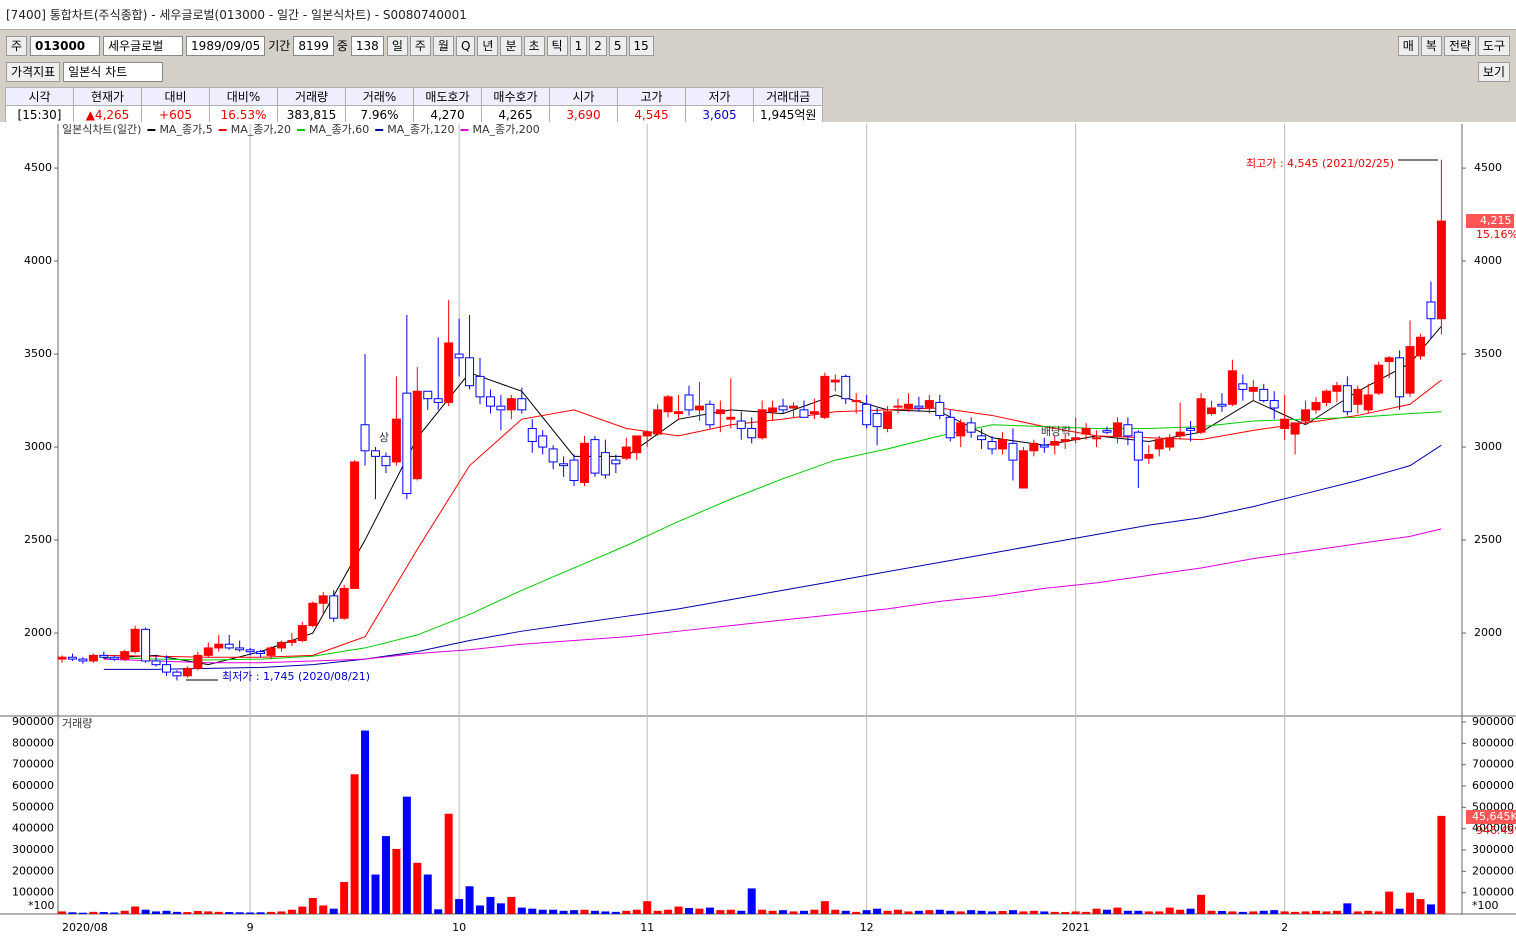 This screenshot has height=946, width=1516. What do you see at coordinates (367, 45) in the screenshot?
I see `mid: 138` at bounding box center [367, 45].